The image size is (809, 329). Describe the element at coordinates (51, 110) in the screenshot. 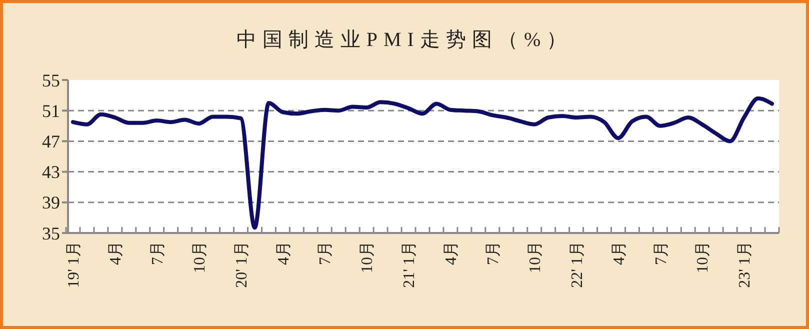

I see `y-tick-label: 51` at that location.